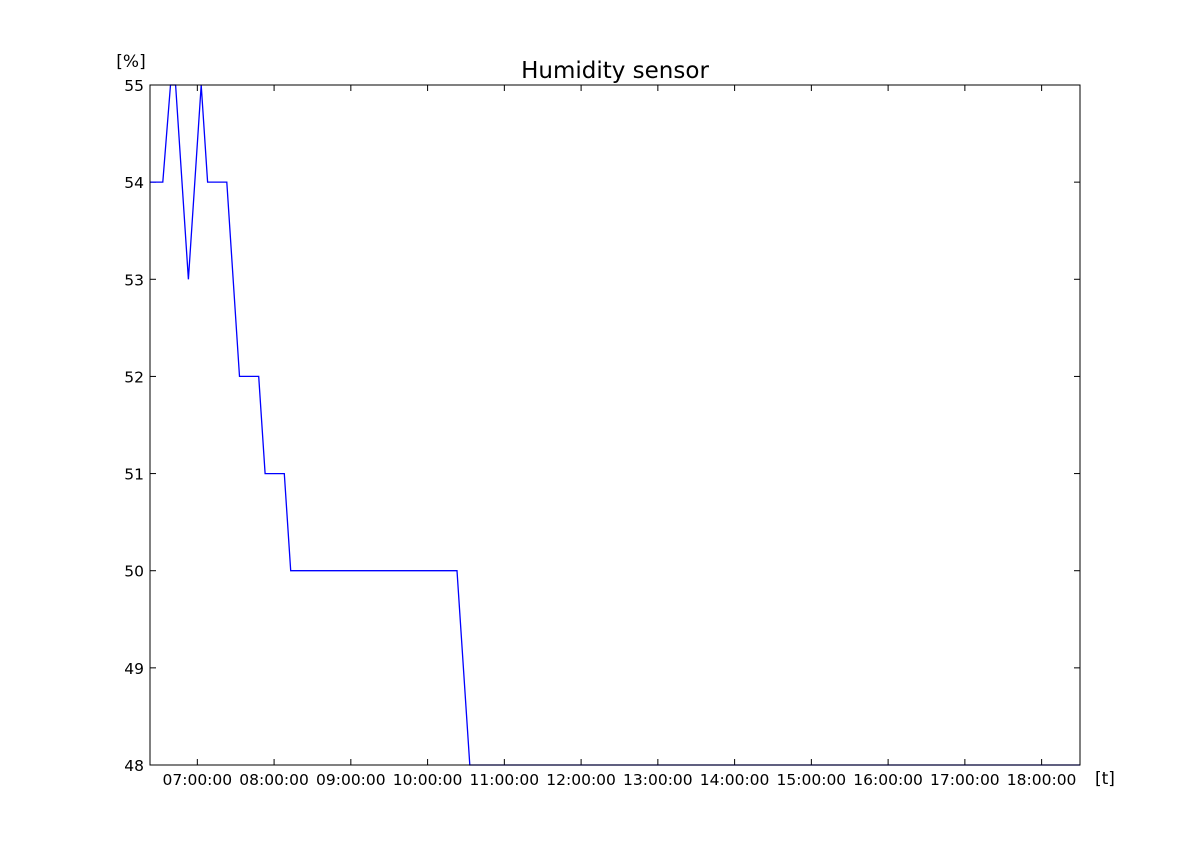  Describe the element at coordinates (428, 780) in the screenshot. I see `x-tick-label: 10:00:00` at that location.